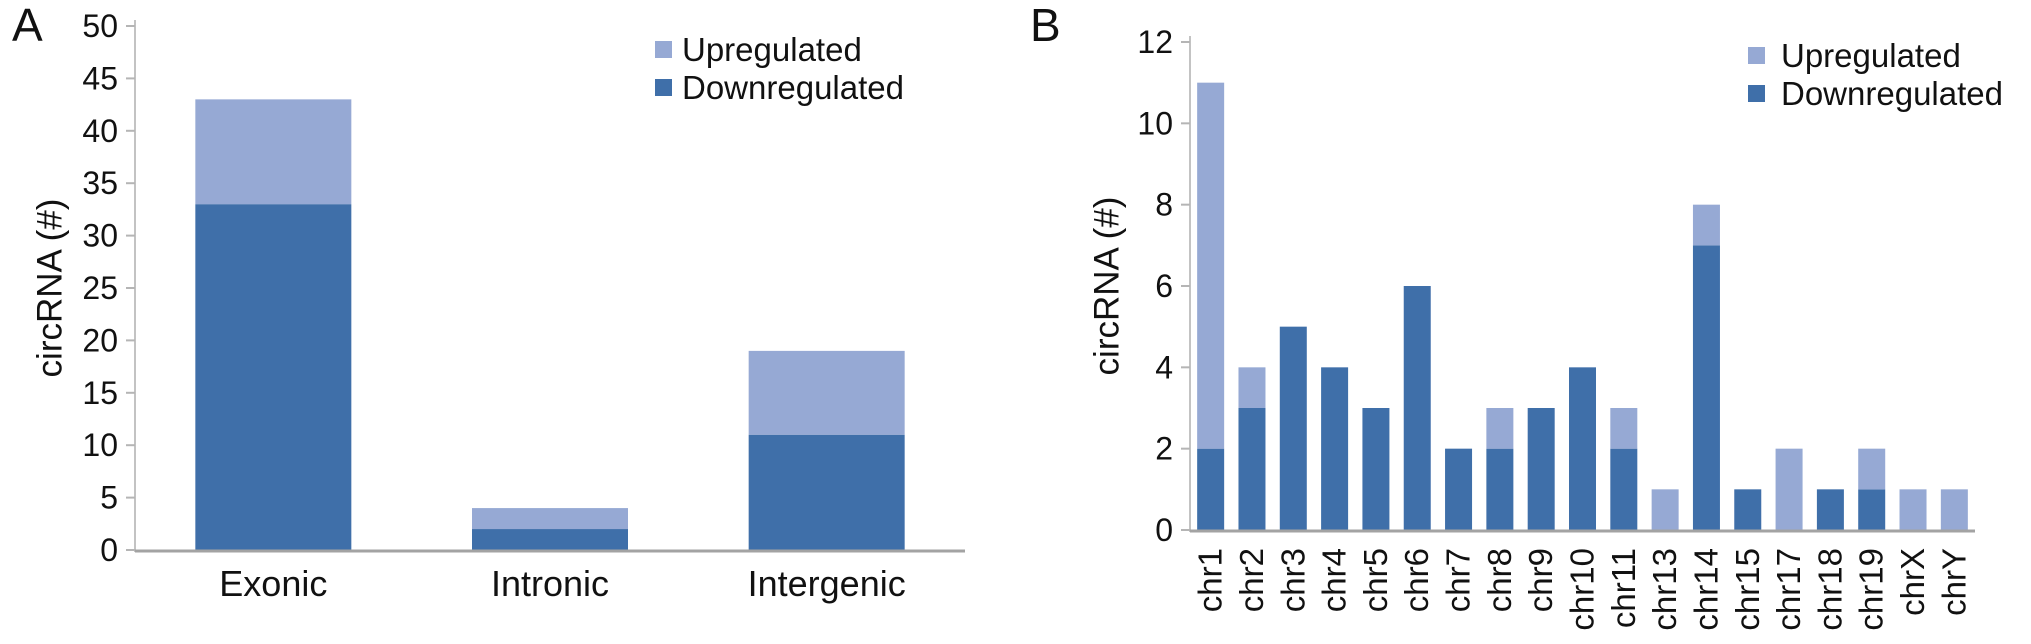  What do you see at coordinates (1788, 589) in the screenshot?
I see `x-tick-label: chr17` at bounding box center [1788, 589].